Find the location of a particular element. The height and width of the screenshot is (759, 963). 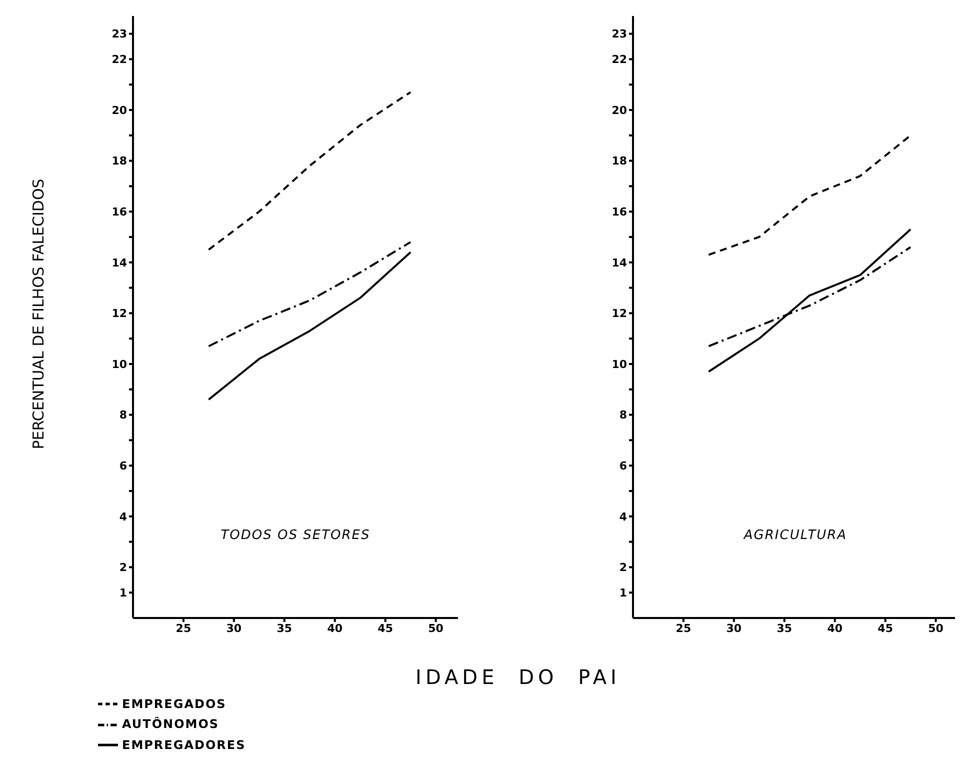

annotation: TODOS OS SETORES is located at coordinates (296, 535).